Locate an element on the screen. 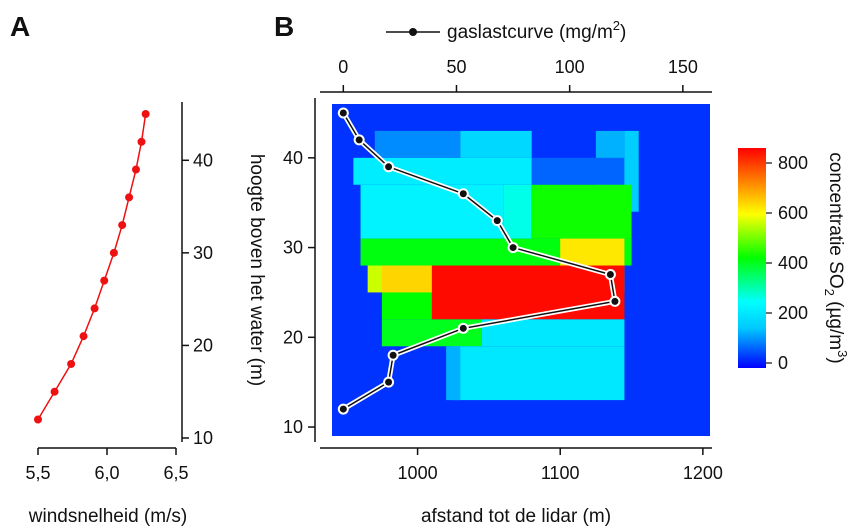 This screenshot has height=527, width=858. panel-a-y-tick-label: 10 is located at coordinates (203, 438).